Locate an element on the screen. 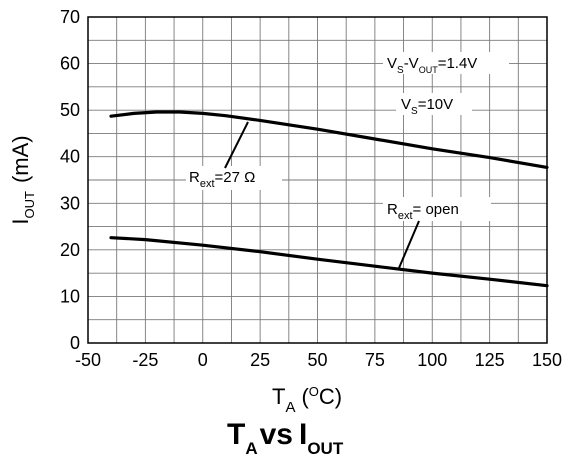  y-tick-label: 40 is located at coordinates (70, 157).